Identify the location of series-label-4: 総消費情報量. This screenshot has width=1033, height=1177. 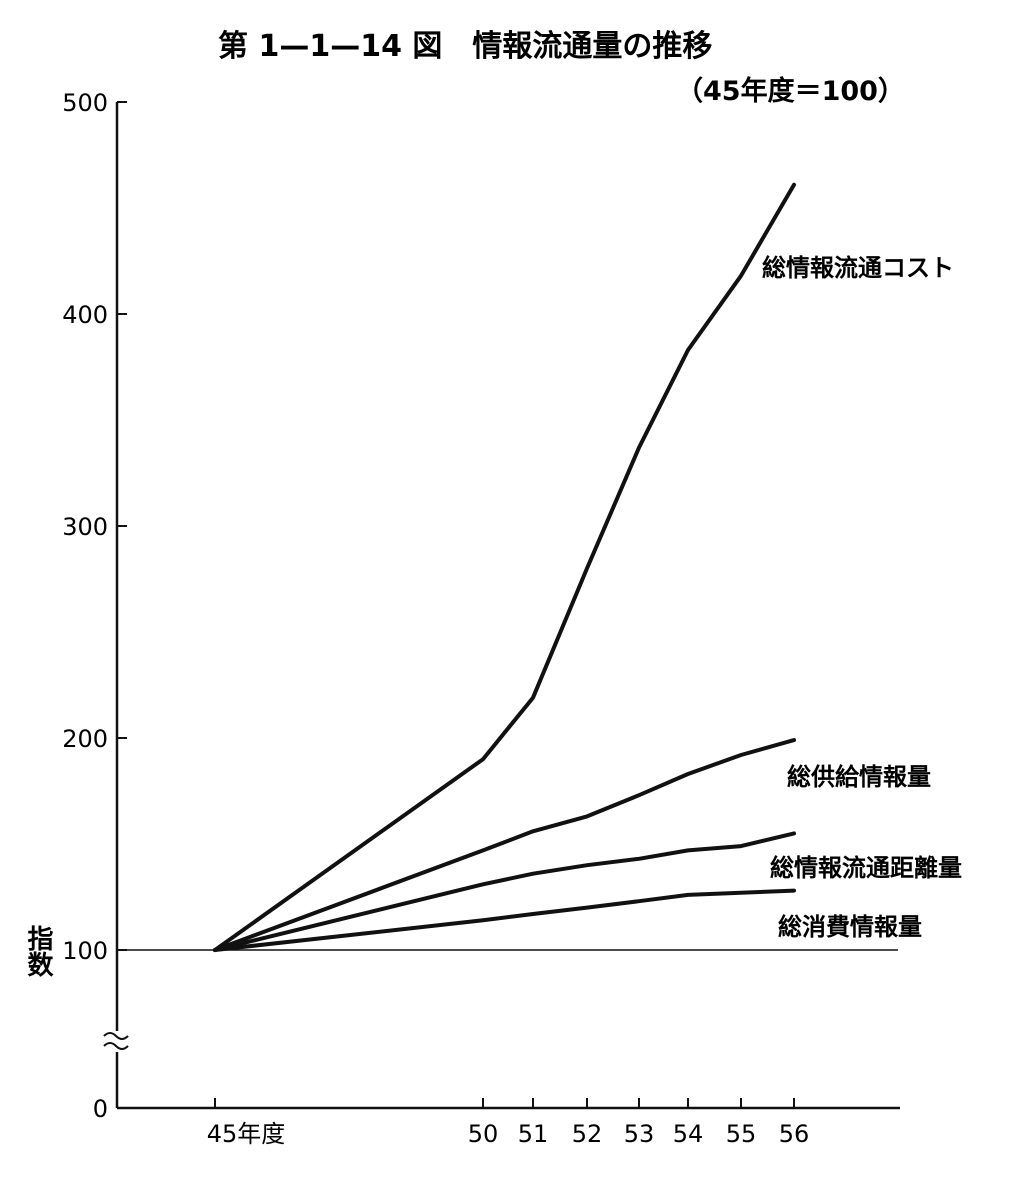
(850, 927).